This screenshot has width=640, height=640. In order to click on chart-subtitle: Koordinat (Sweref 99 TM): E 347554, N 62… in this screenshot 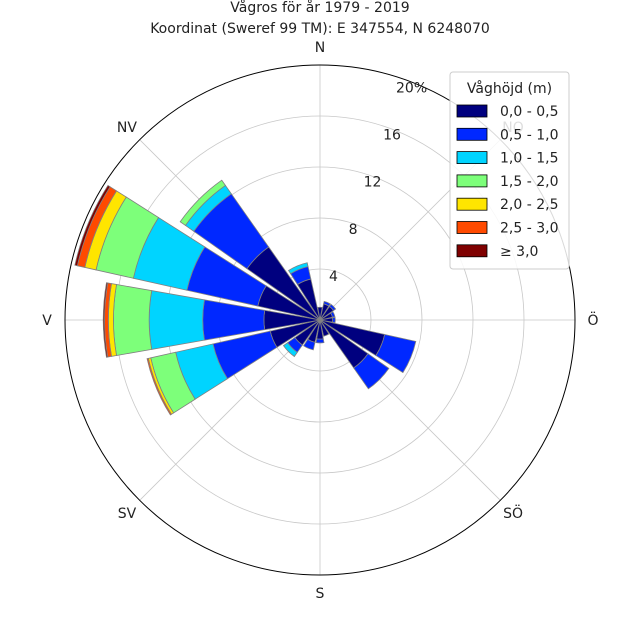, I will do `click(320, 29)`.